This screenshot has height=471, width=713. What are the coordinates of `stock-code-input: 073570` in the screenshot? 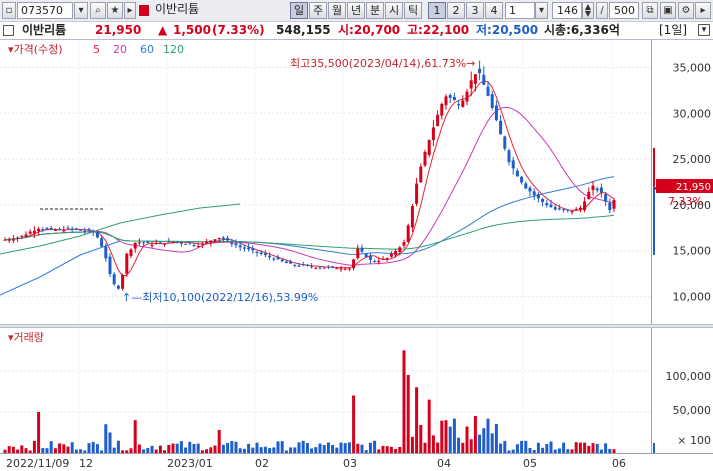 It's located at (45, 10).